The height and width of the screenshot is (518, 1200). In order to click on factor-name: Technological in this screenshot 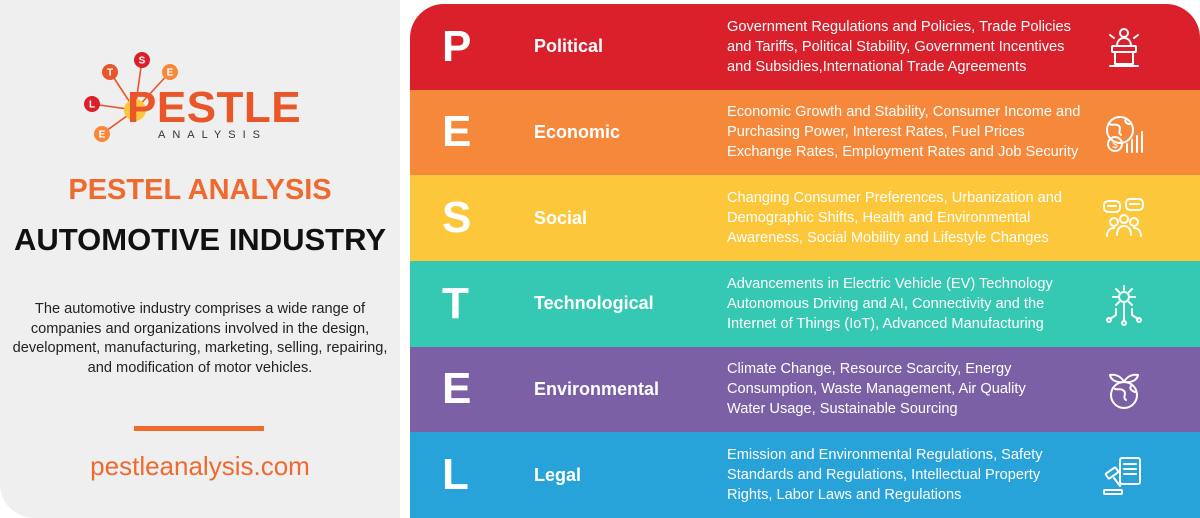, I will do `click(594, 303)`.